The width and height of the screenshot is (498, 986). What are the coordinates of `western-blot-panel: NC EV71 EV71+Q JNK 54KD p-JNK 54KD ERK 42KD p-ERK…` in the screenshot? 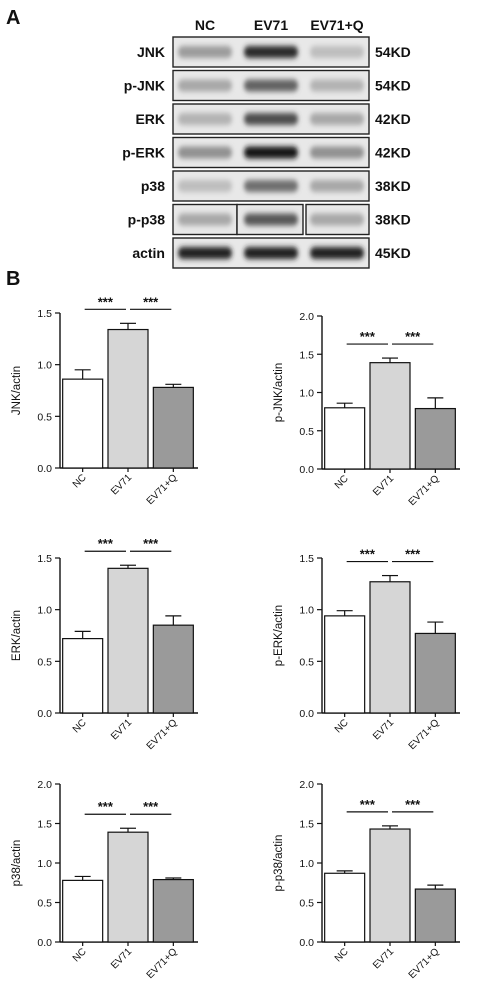 It's located at (266, 143).